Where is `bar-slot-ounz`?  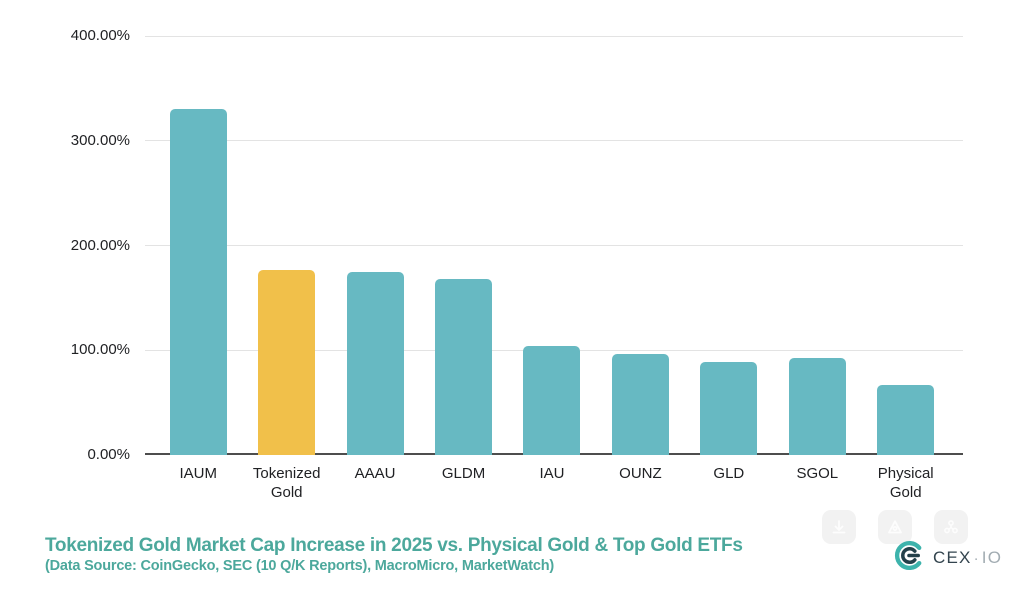
bar-slot-ounz is located at coordinates (640, 245).